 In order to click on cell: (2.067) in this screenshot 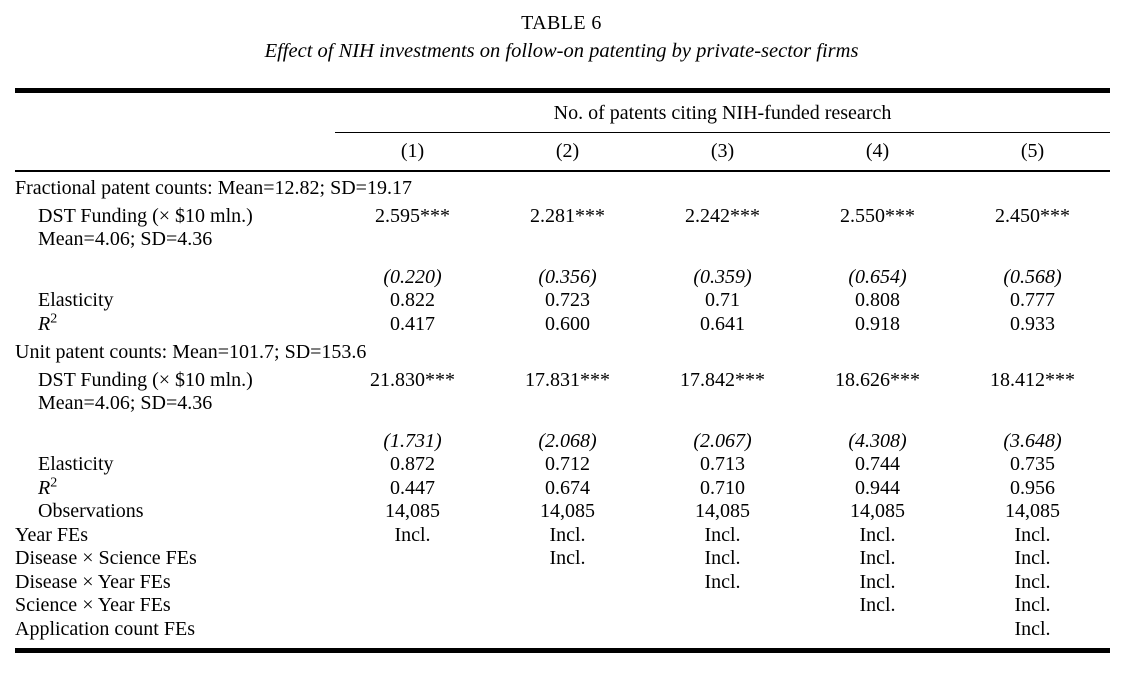, I will do `click(722, 440)`.